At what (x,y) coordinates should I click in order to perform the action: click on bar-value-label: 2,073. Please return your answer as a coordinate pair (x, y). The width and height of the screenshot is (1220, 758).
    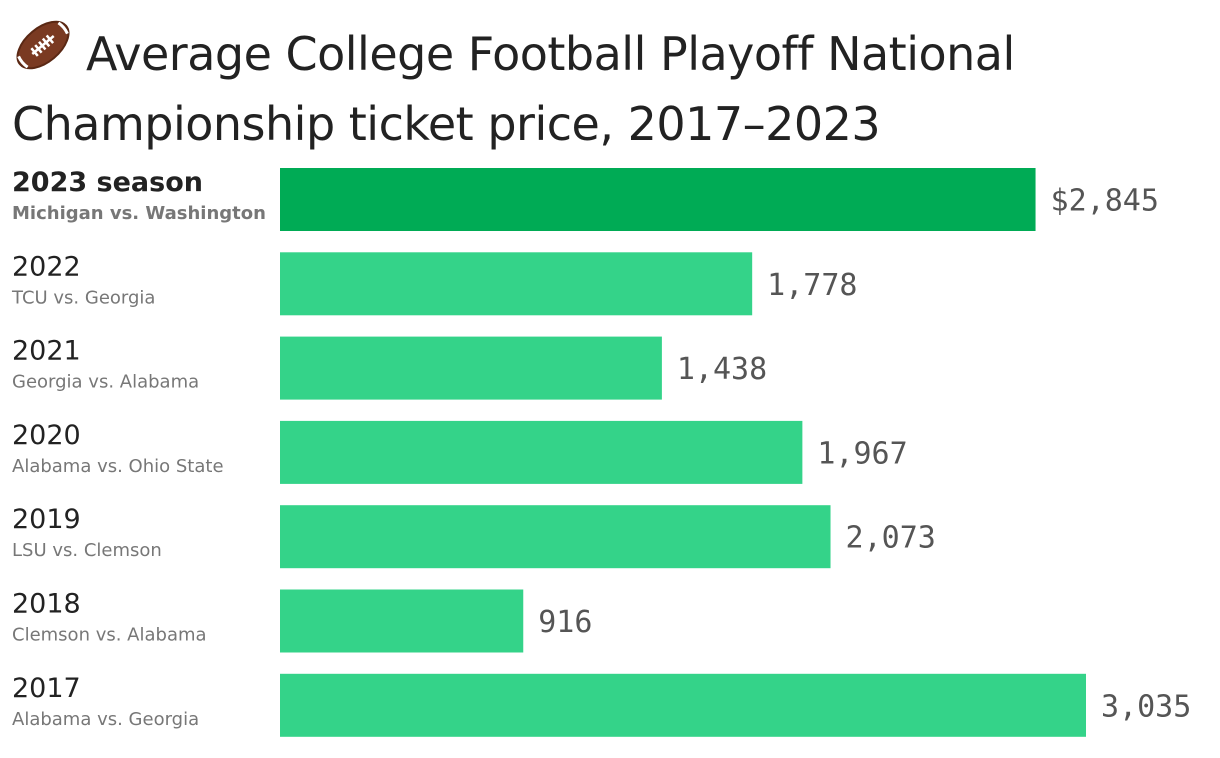
    Looking at the image, I should click on (891, 538).